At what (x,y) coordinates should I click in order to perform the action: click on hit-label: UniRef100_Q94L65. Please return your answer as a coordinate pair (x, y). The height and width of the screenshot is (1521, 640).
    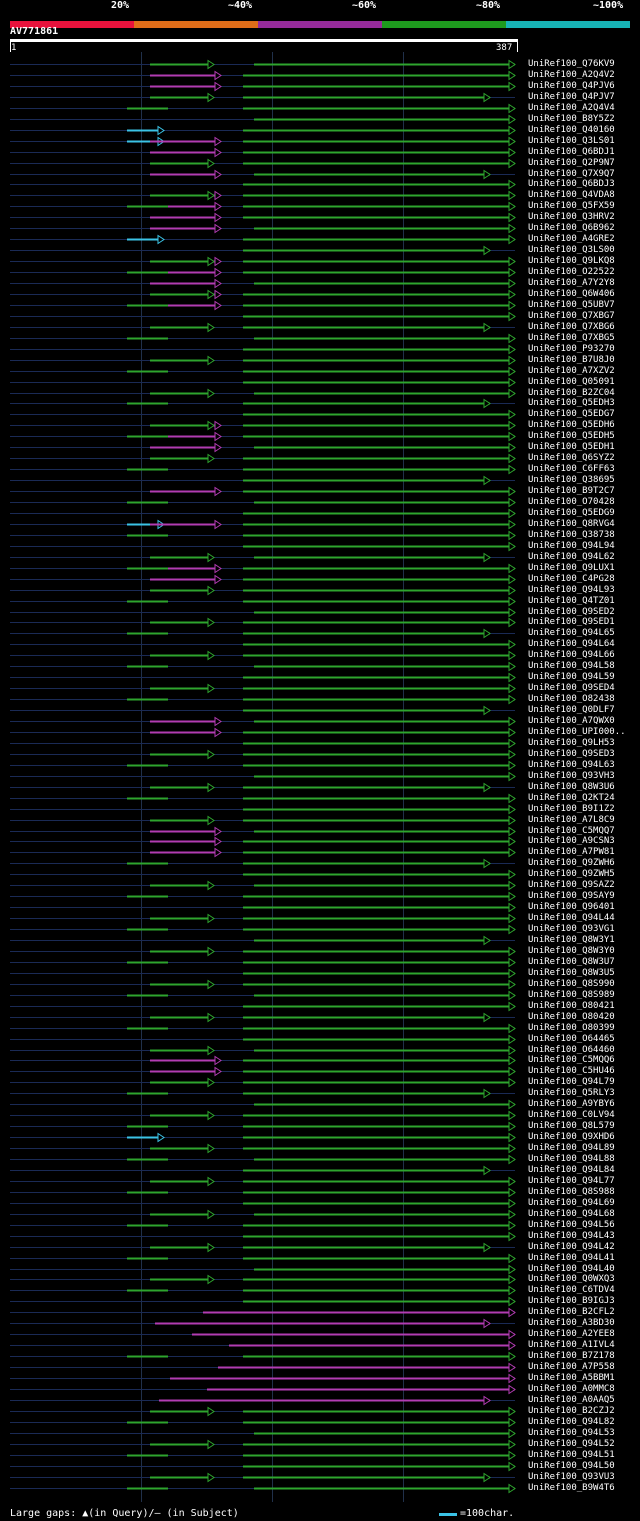
    Looking at the image, I should click on (571, 632).